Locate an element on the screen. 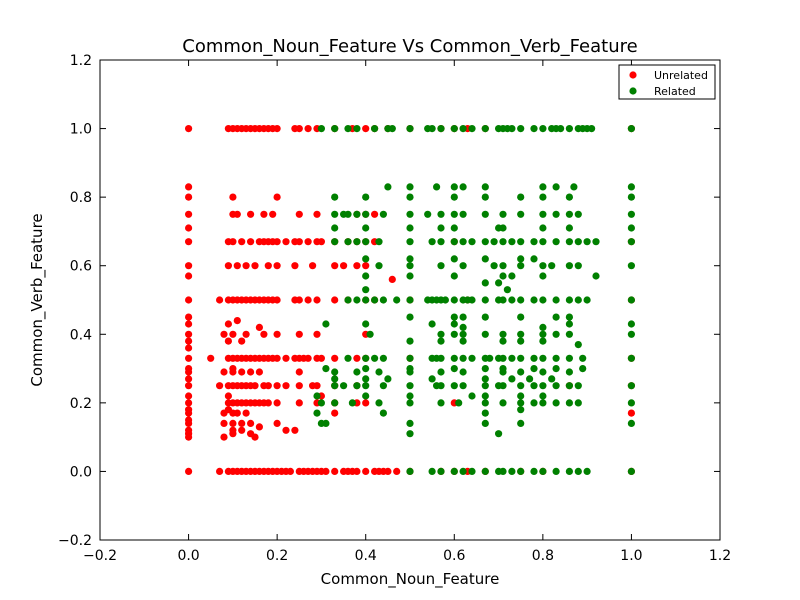 Image resolution: width=800 pixels, height=600 pixels. y-tick-label: 0.4 is located at coordinates (81, 335).